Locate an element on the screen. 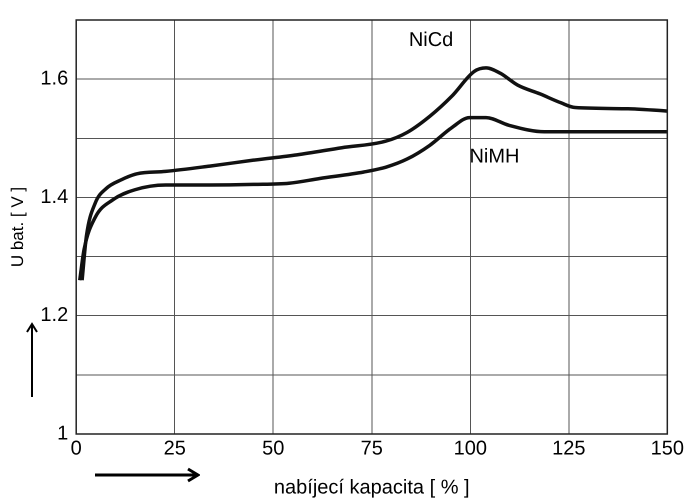  x-tick-label: 100 is located at coordinates (470, 449).